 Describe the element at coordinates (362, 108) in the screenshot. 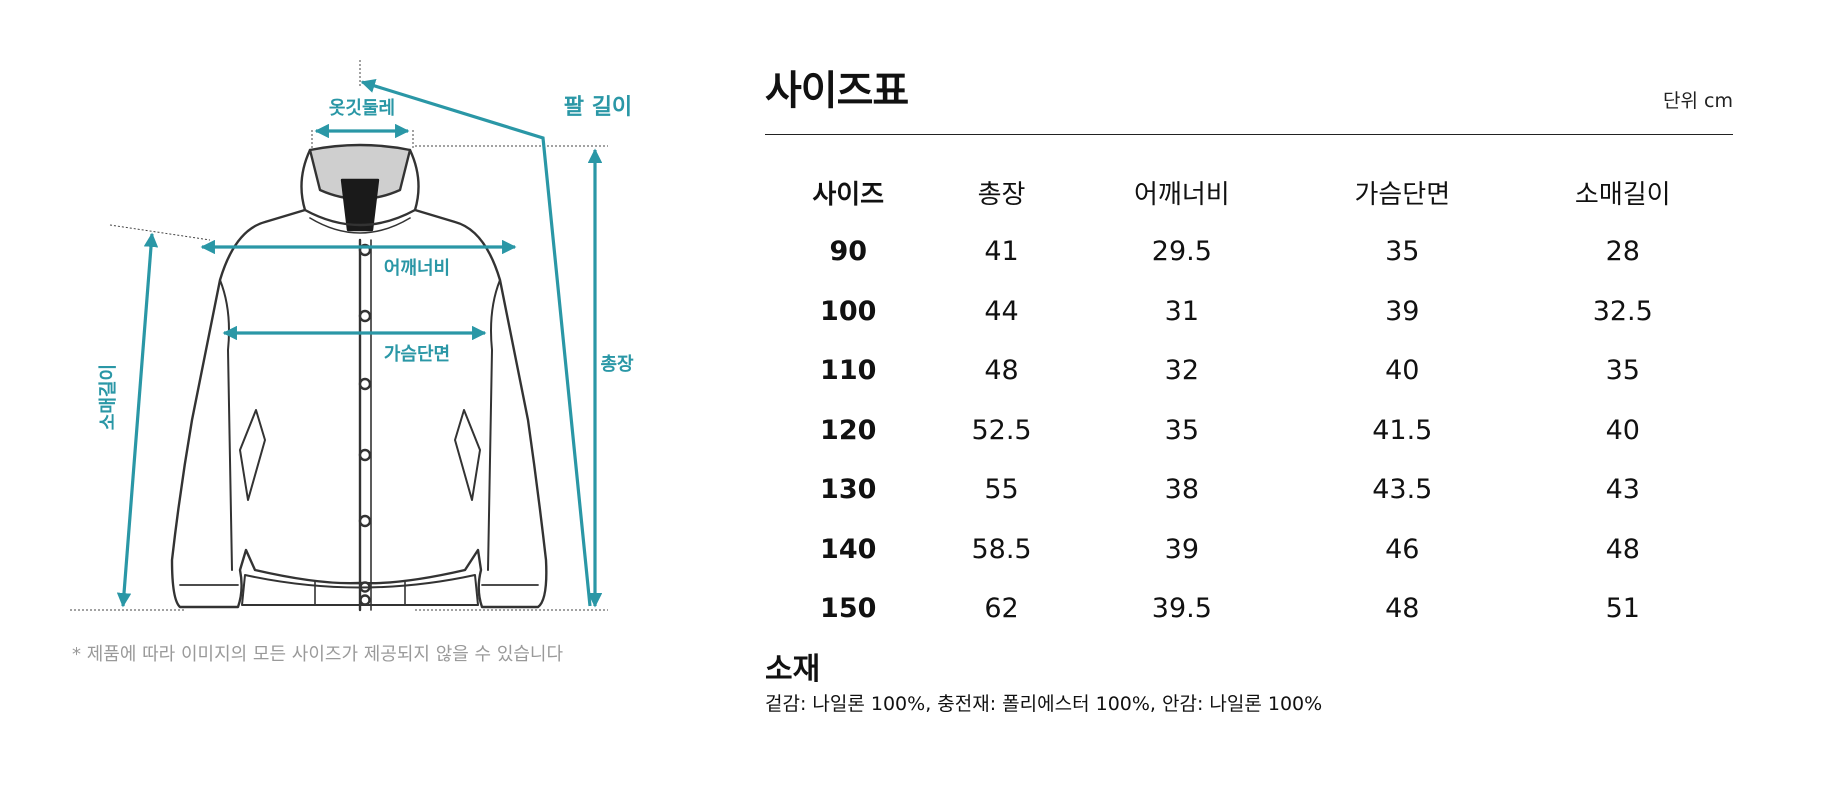

I see `collar-label: 옷깃둘레` at that location.